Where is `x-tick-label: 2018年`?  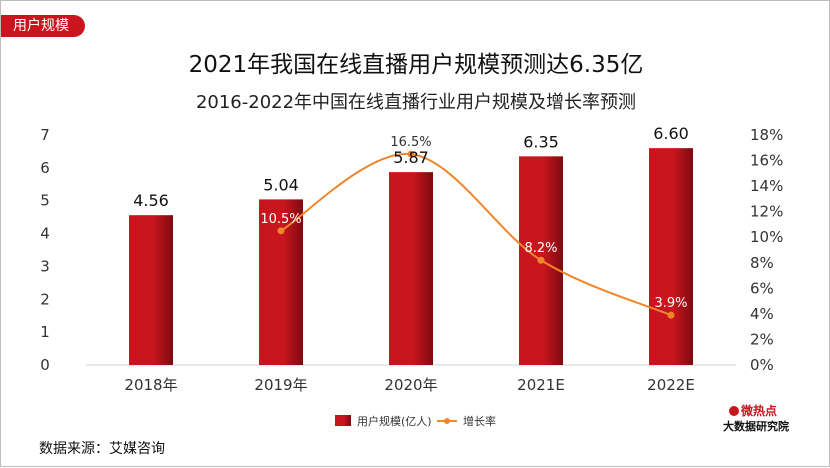 x-tick-label: 2018年 is located at coordinates (150, 385).